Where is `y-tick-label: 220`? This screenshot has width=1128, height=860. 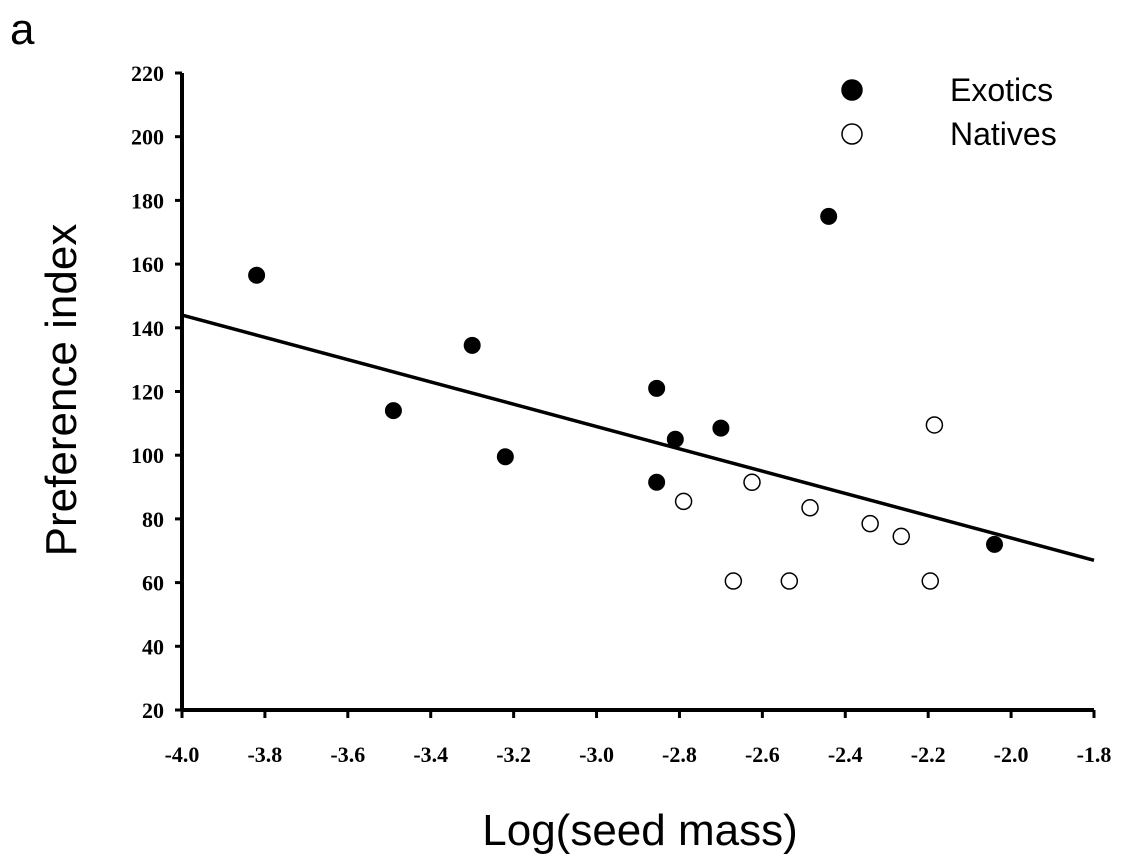
y-tick-label: 220 is located at coordinates (147, 73).